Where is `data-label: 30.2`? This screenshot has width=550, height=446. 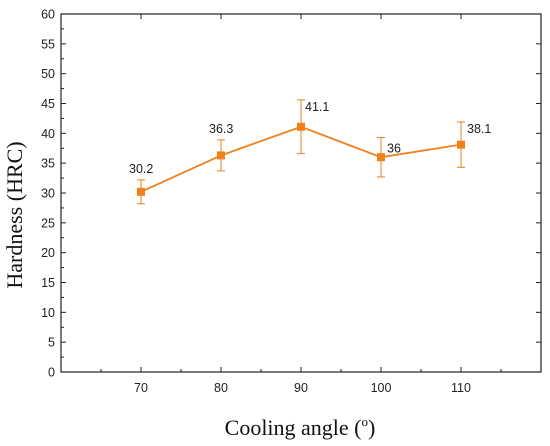 data-label: 30.2 is located at coordinates (141, 169).